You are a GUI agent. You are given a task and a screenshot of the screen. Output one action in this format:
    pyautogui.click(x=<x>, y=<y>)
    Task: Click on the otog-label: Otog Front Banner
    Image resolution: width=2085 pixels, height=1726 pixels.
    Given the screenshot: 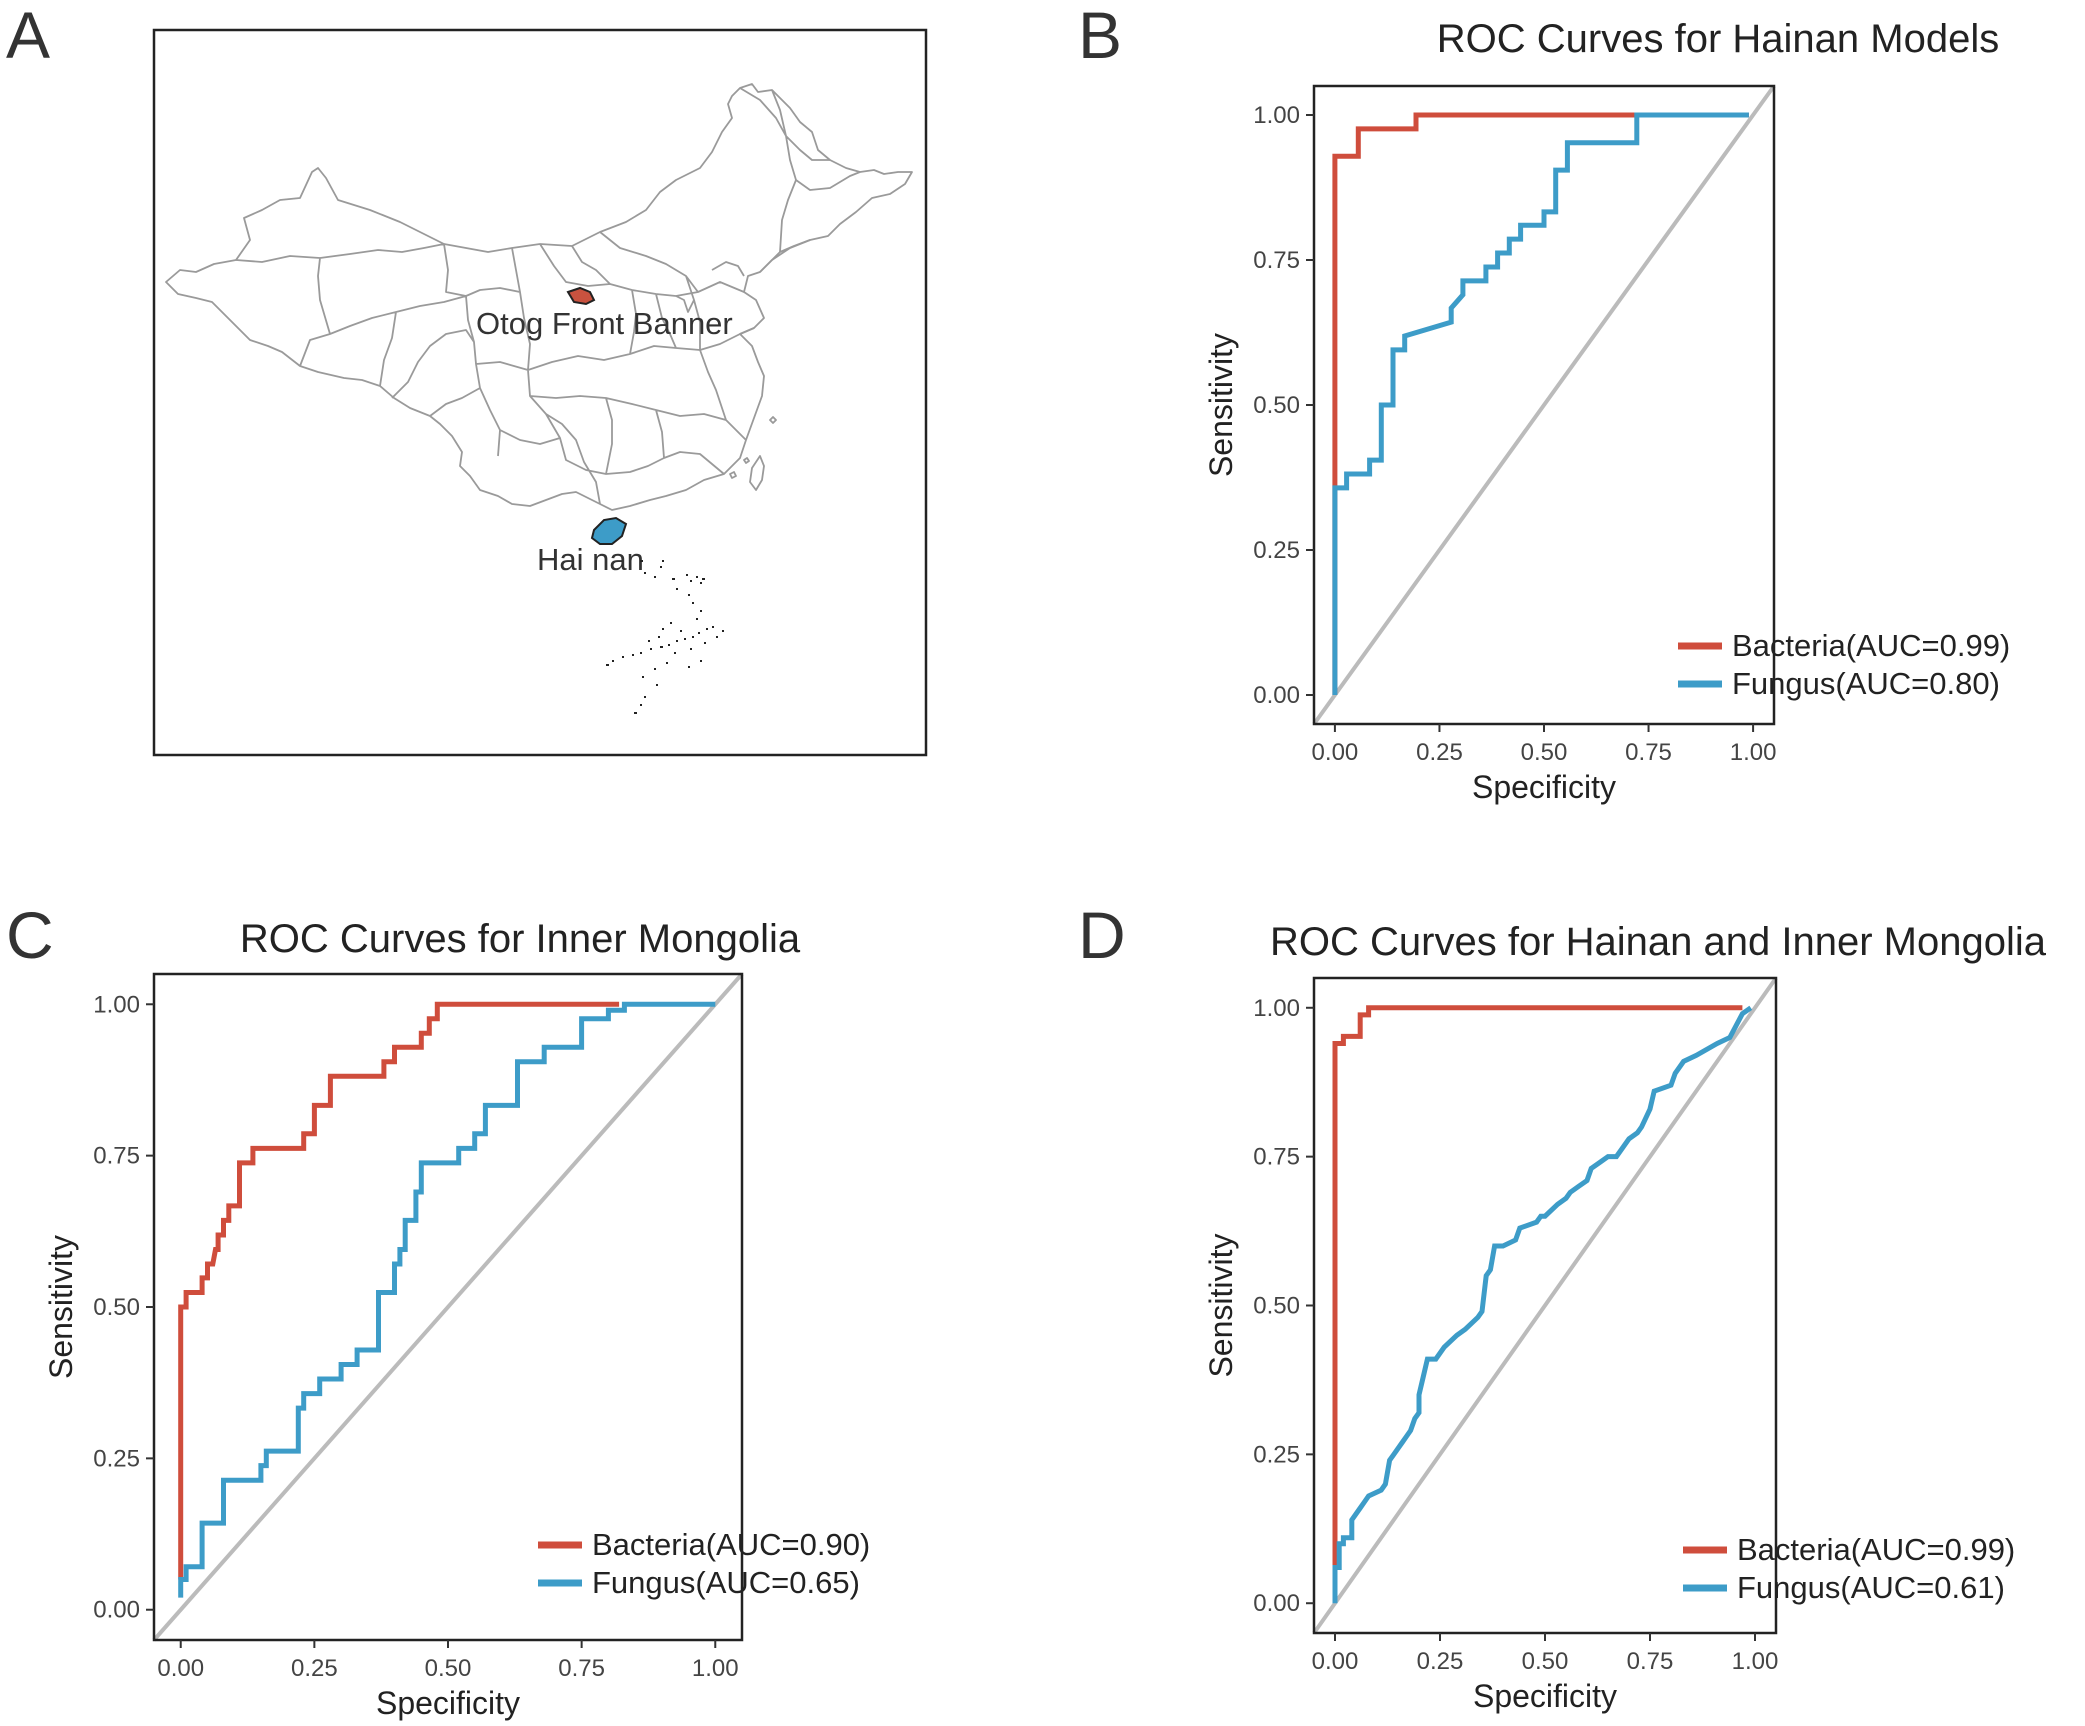 What is the action you would take?
    pyautogui.click(x=604, y=323)
    